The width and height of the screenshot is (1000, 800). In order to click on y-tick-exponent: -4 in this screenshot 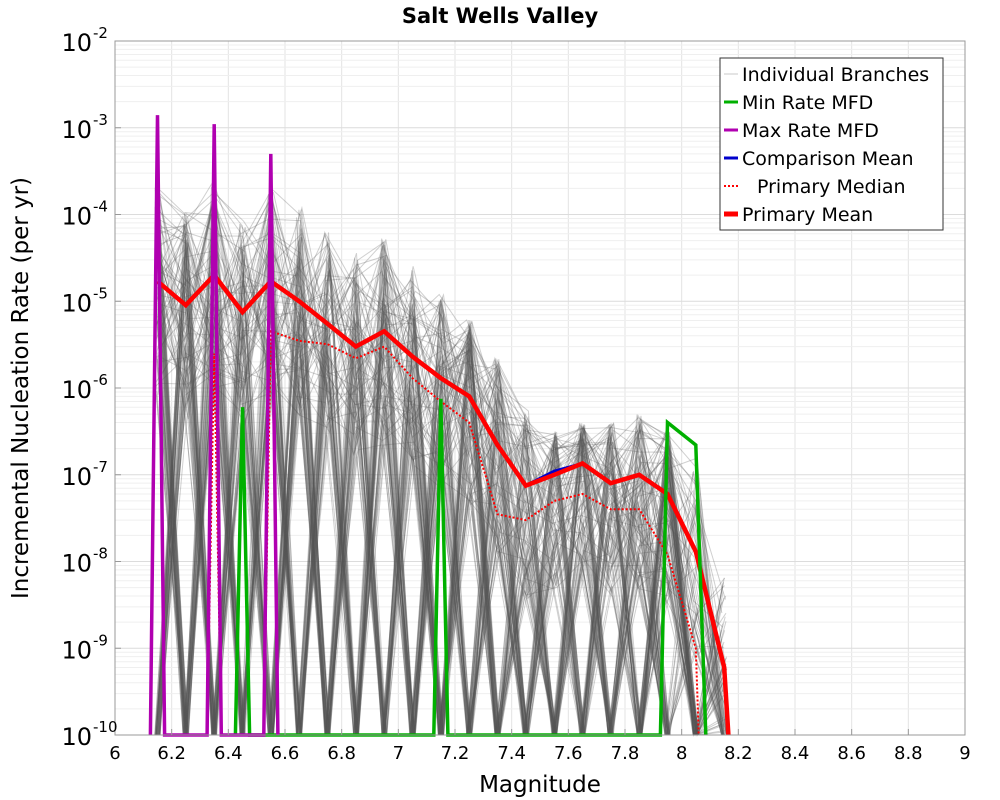, I will do `click(100, 207)`.